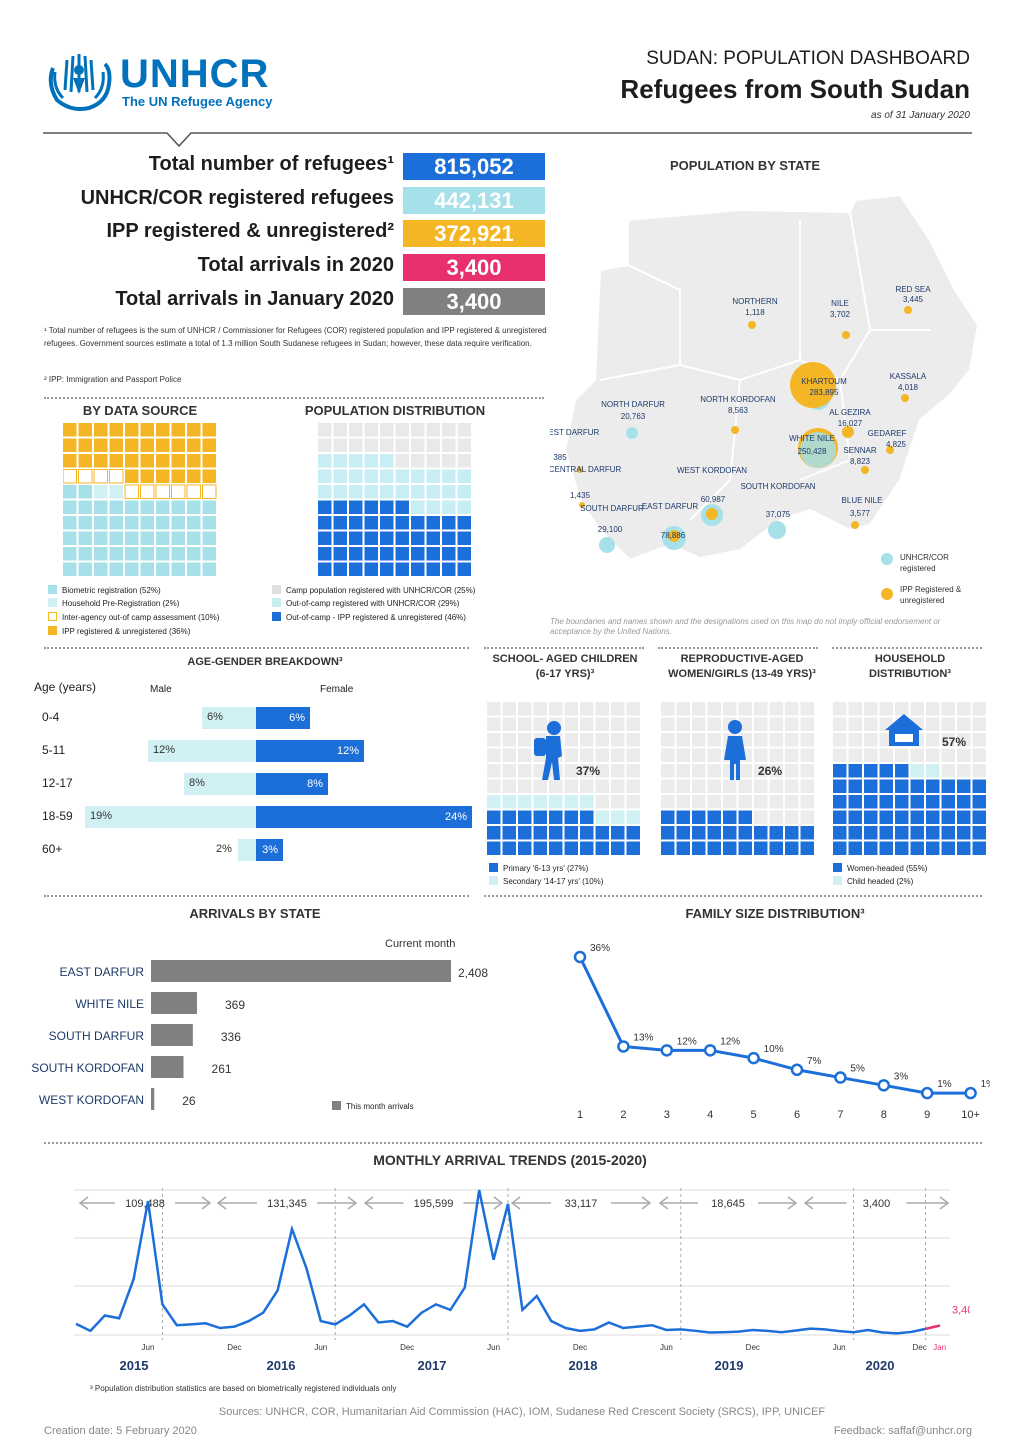 The height and width of the screenshot is (1449, 1024). I want to click on x-tick-label: Dec, so click(234, 1347).